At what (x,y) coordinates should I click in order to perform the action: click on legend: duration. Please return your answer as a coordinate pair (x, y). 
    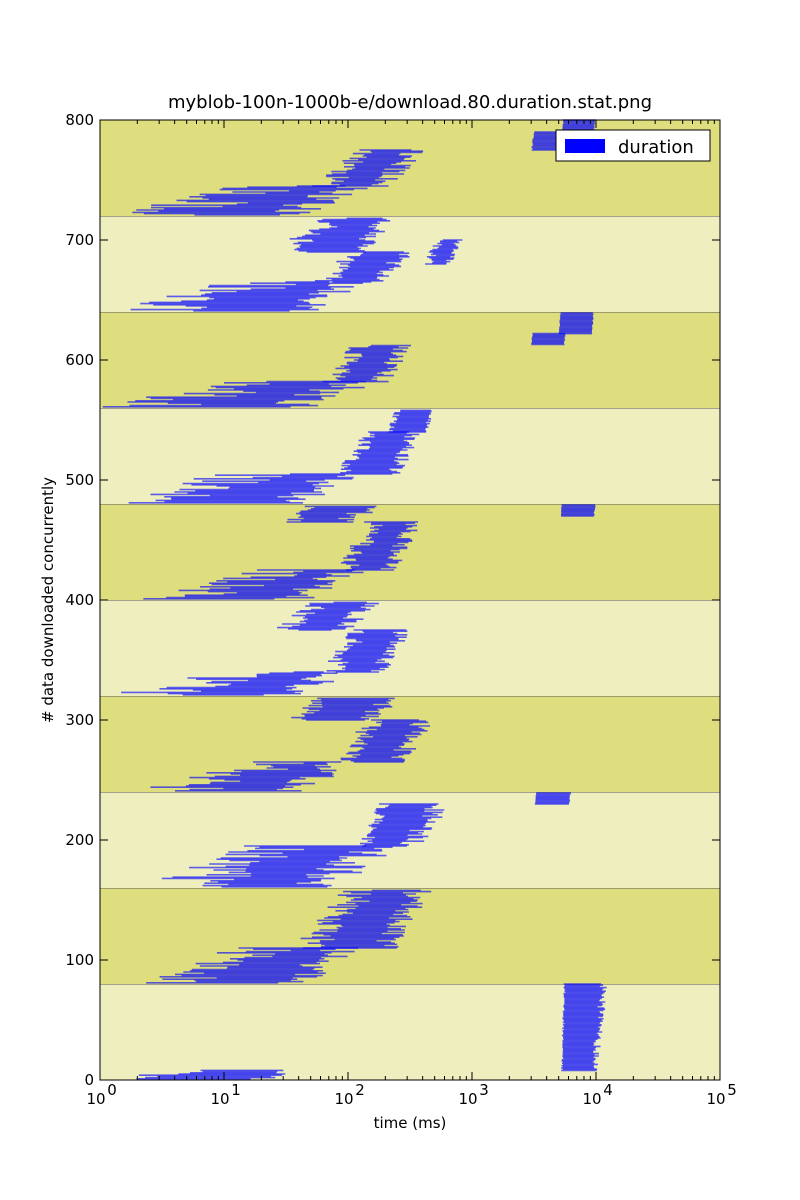
    Looking at the image, I should click on (633, 145).